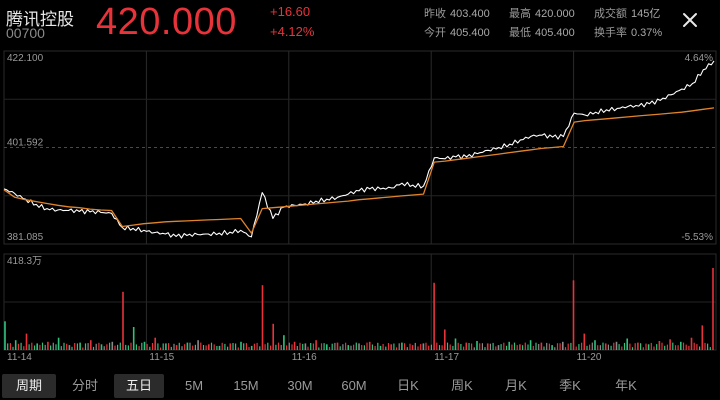 This screenshot has width=720, height=400. I want to click on tab-weekly-k: 周K, so click(462, 385).